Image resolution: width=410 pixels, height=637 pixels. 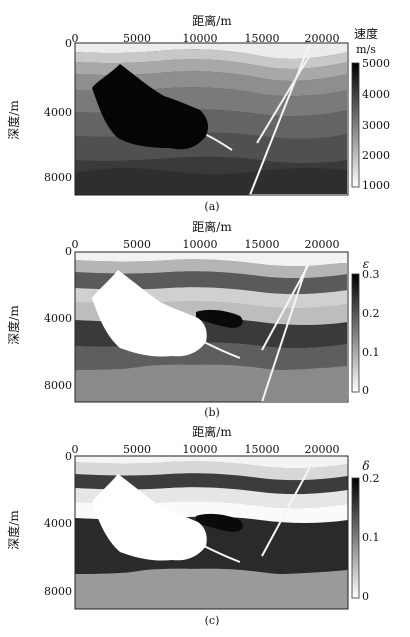 What do you see at coordinates (376, 125) in the screenshot?
I see `colorbar-tick: 3000` at bounding box center [376, 125].